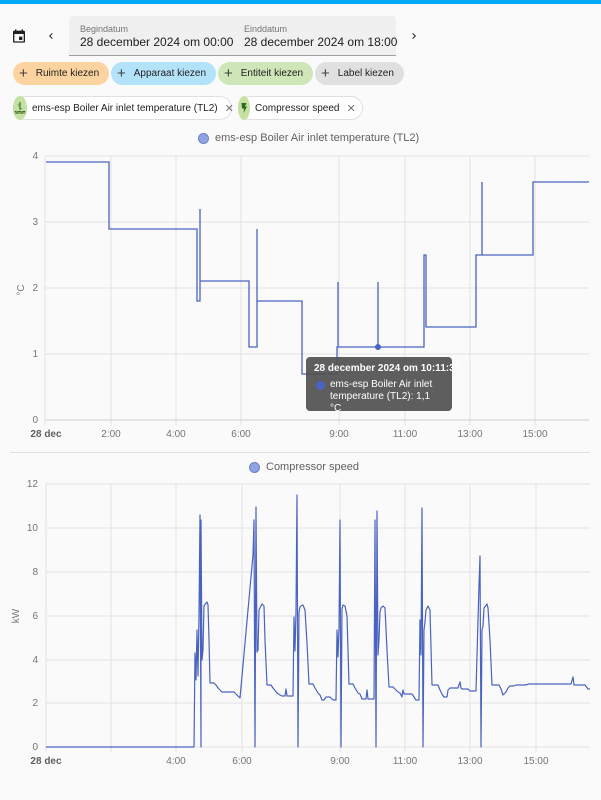  I want to click on chevron-right-icon, so click(414, 36).